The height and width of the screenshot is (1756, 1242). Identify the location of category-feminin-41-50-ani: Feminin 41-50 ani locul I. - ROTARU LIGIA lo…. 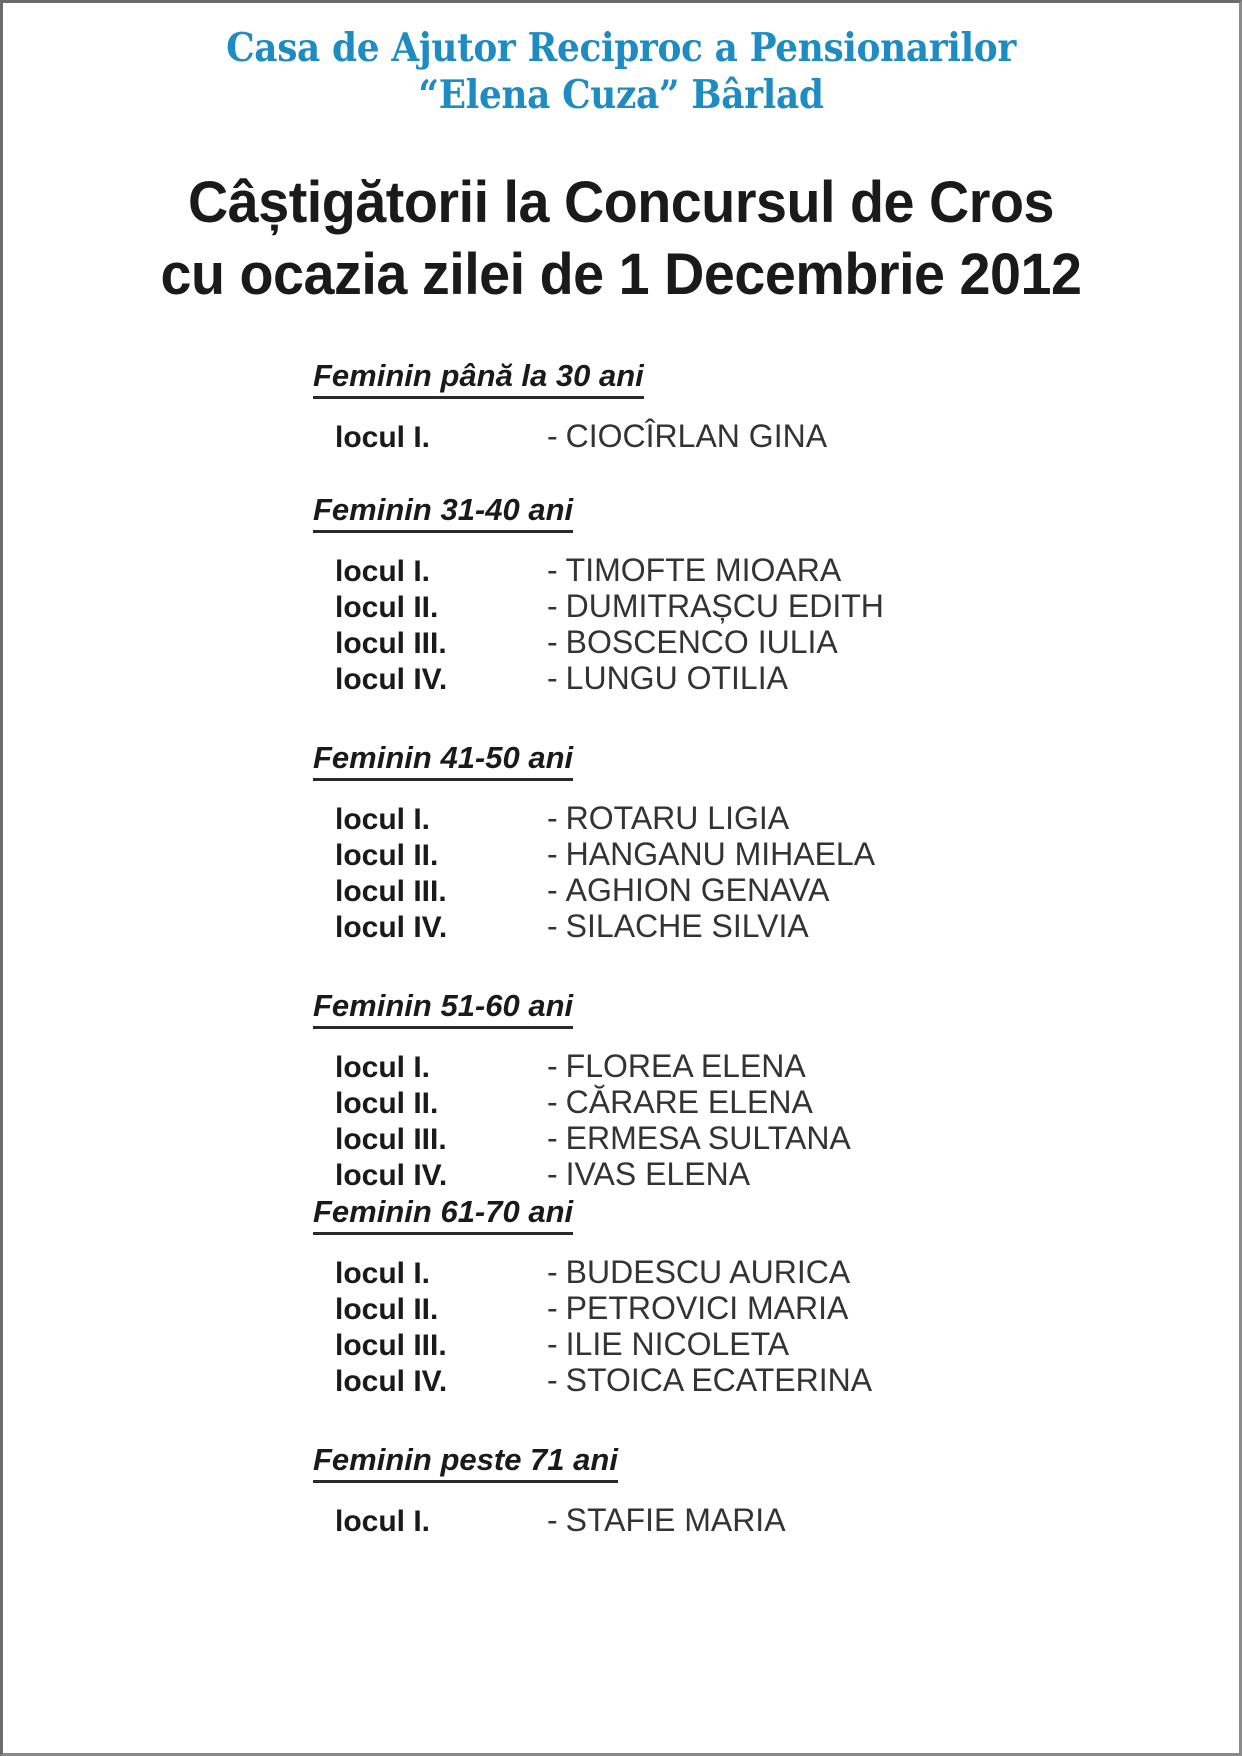
(776, 842).